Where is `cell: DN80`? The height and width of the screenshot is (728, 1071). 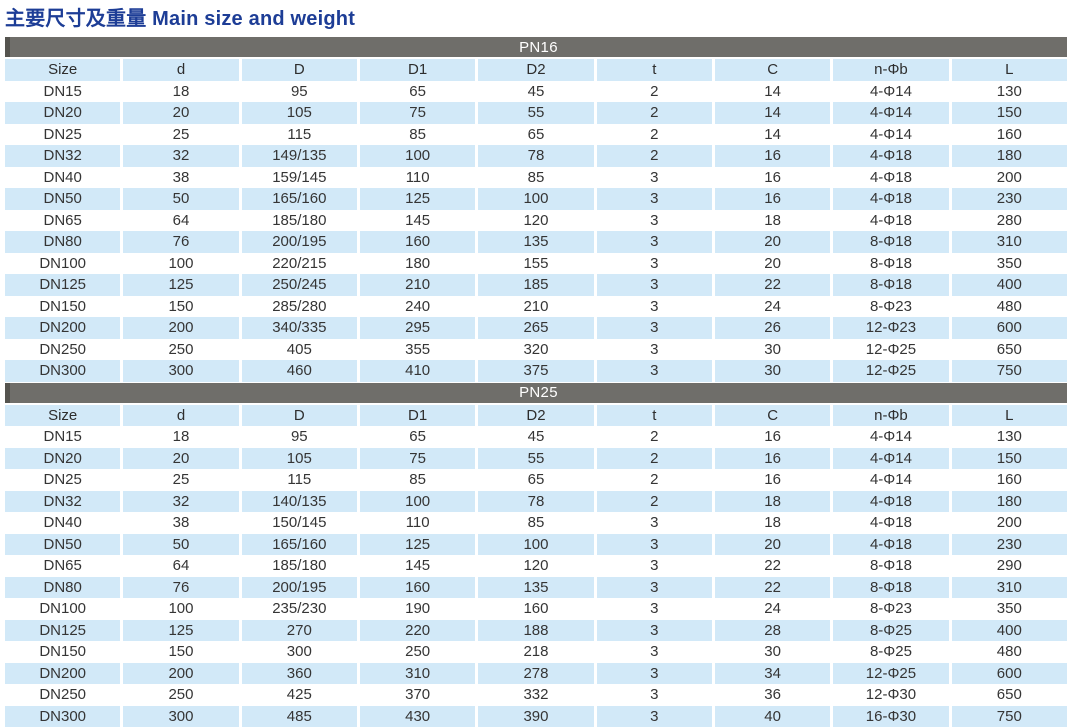
cell: DN80 is located at coordinates (63, 242).